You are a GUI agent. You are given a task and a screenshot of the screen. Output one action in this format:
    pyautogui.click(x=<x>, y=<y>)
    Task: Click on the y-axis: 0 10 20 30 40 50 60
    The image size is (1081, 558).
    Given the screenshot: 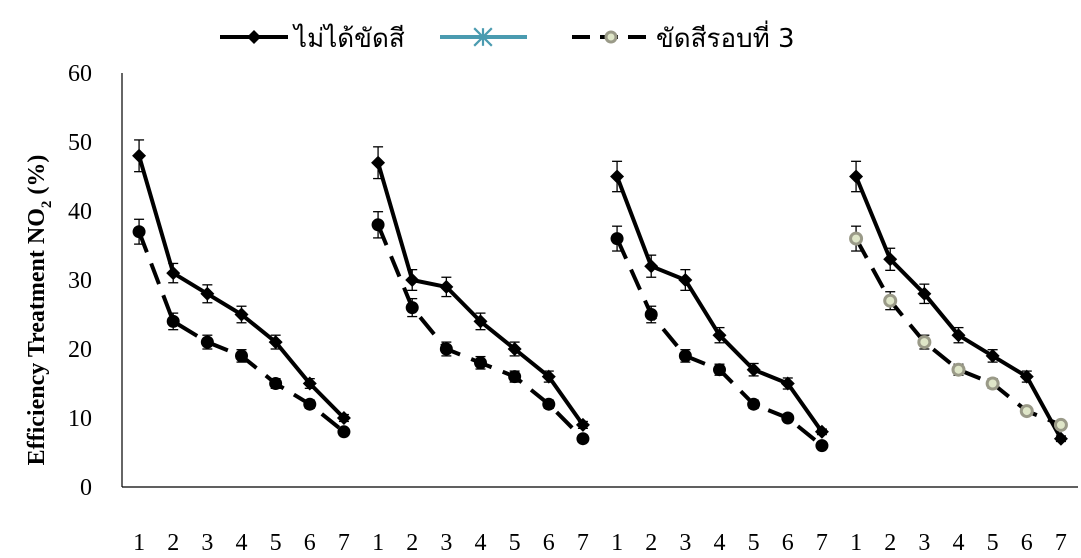 What is the action you would take?
    pyautogui.click(x=95, y=281)
    